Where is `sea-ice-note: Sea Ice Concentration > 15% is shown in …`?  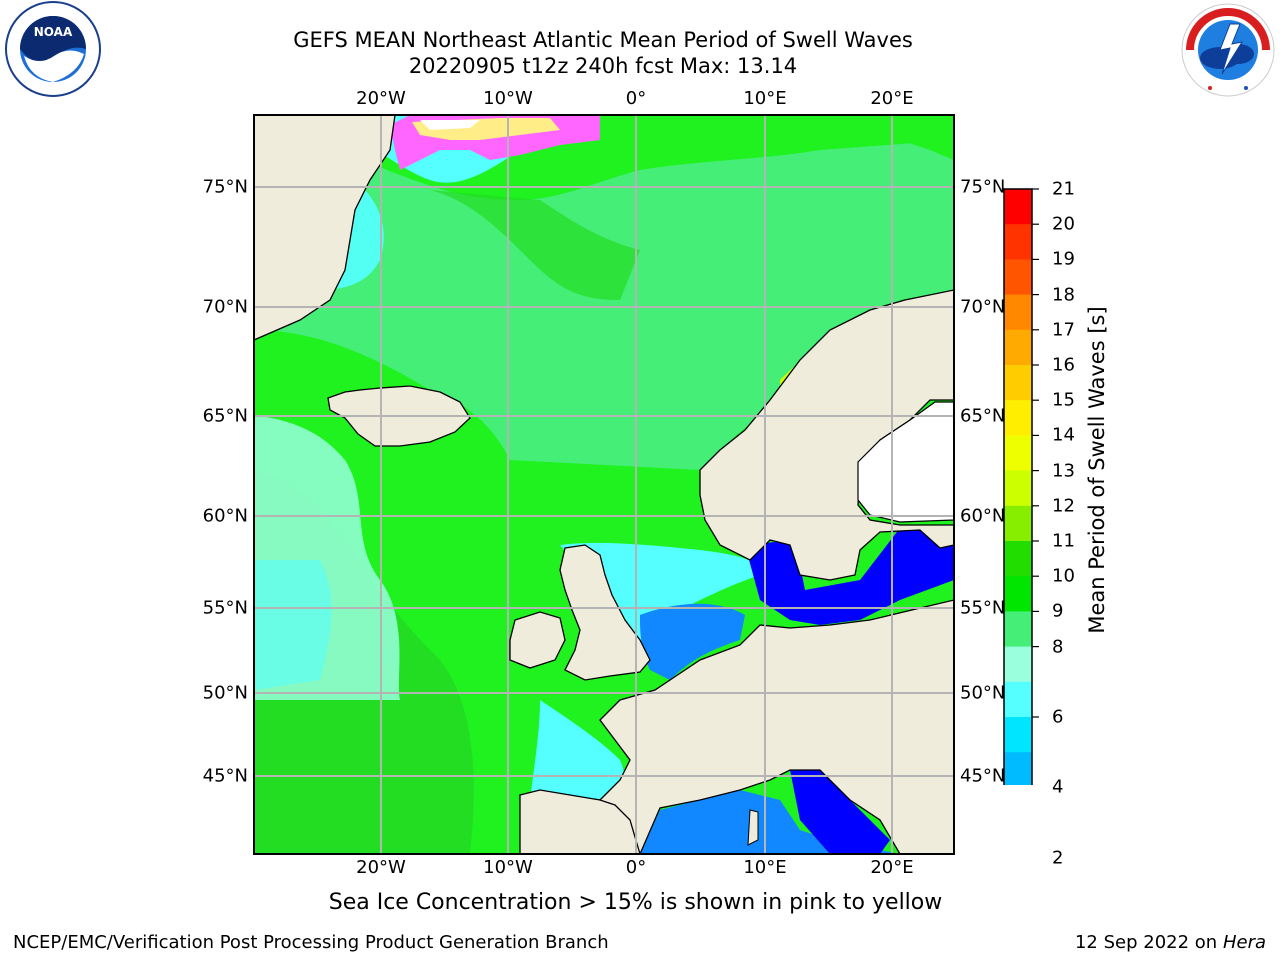 sea-ice-note: Sea Ice Concentration > 15% is shown in … is located at coordinates (635, 902).